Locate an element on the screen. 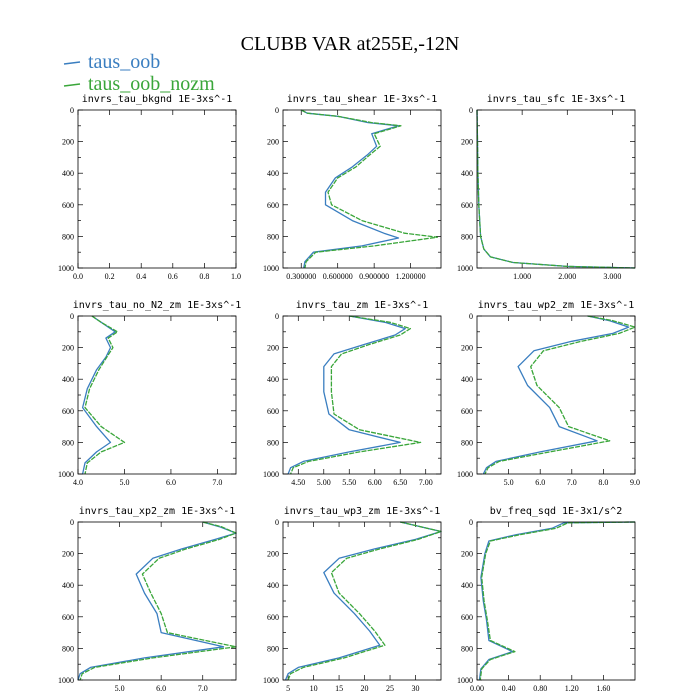 This screenshot has width=700, height=700. x-tick-label: 0.6 is located at coordinates (173, 276).